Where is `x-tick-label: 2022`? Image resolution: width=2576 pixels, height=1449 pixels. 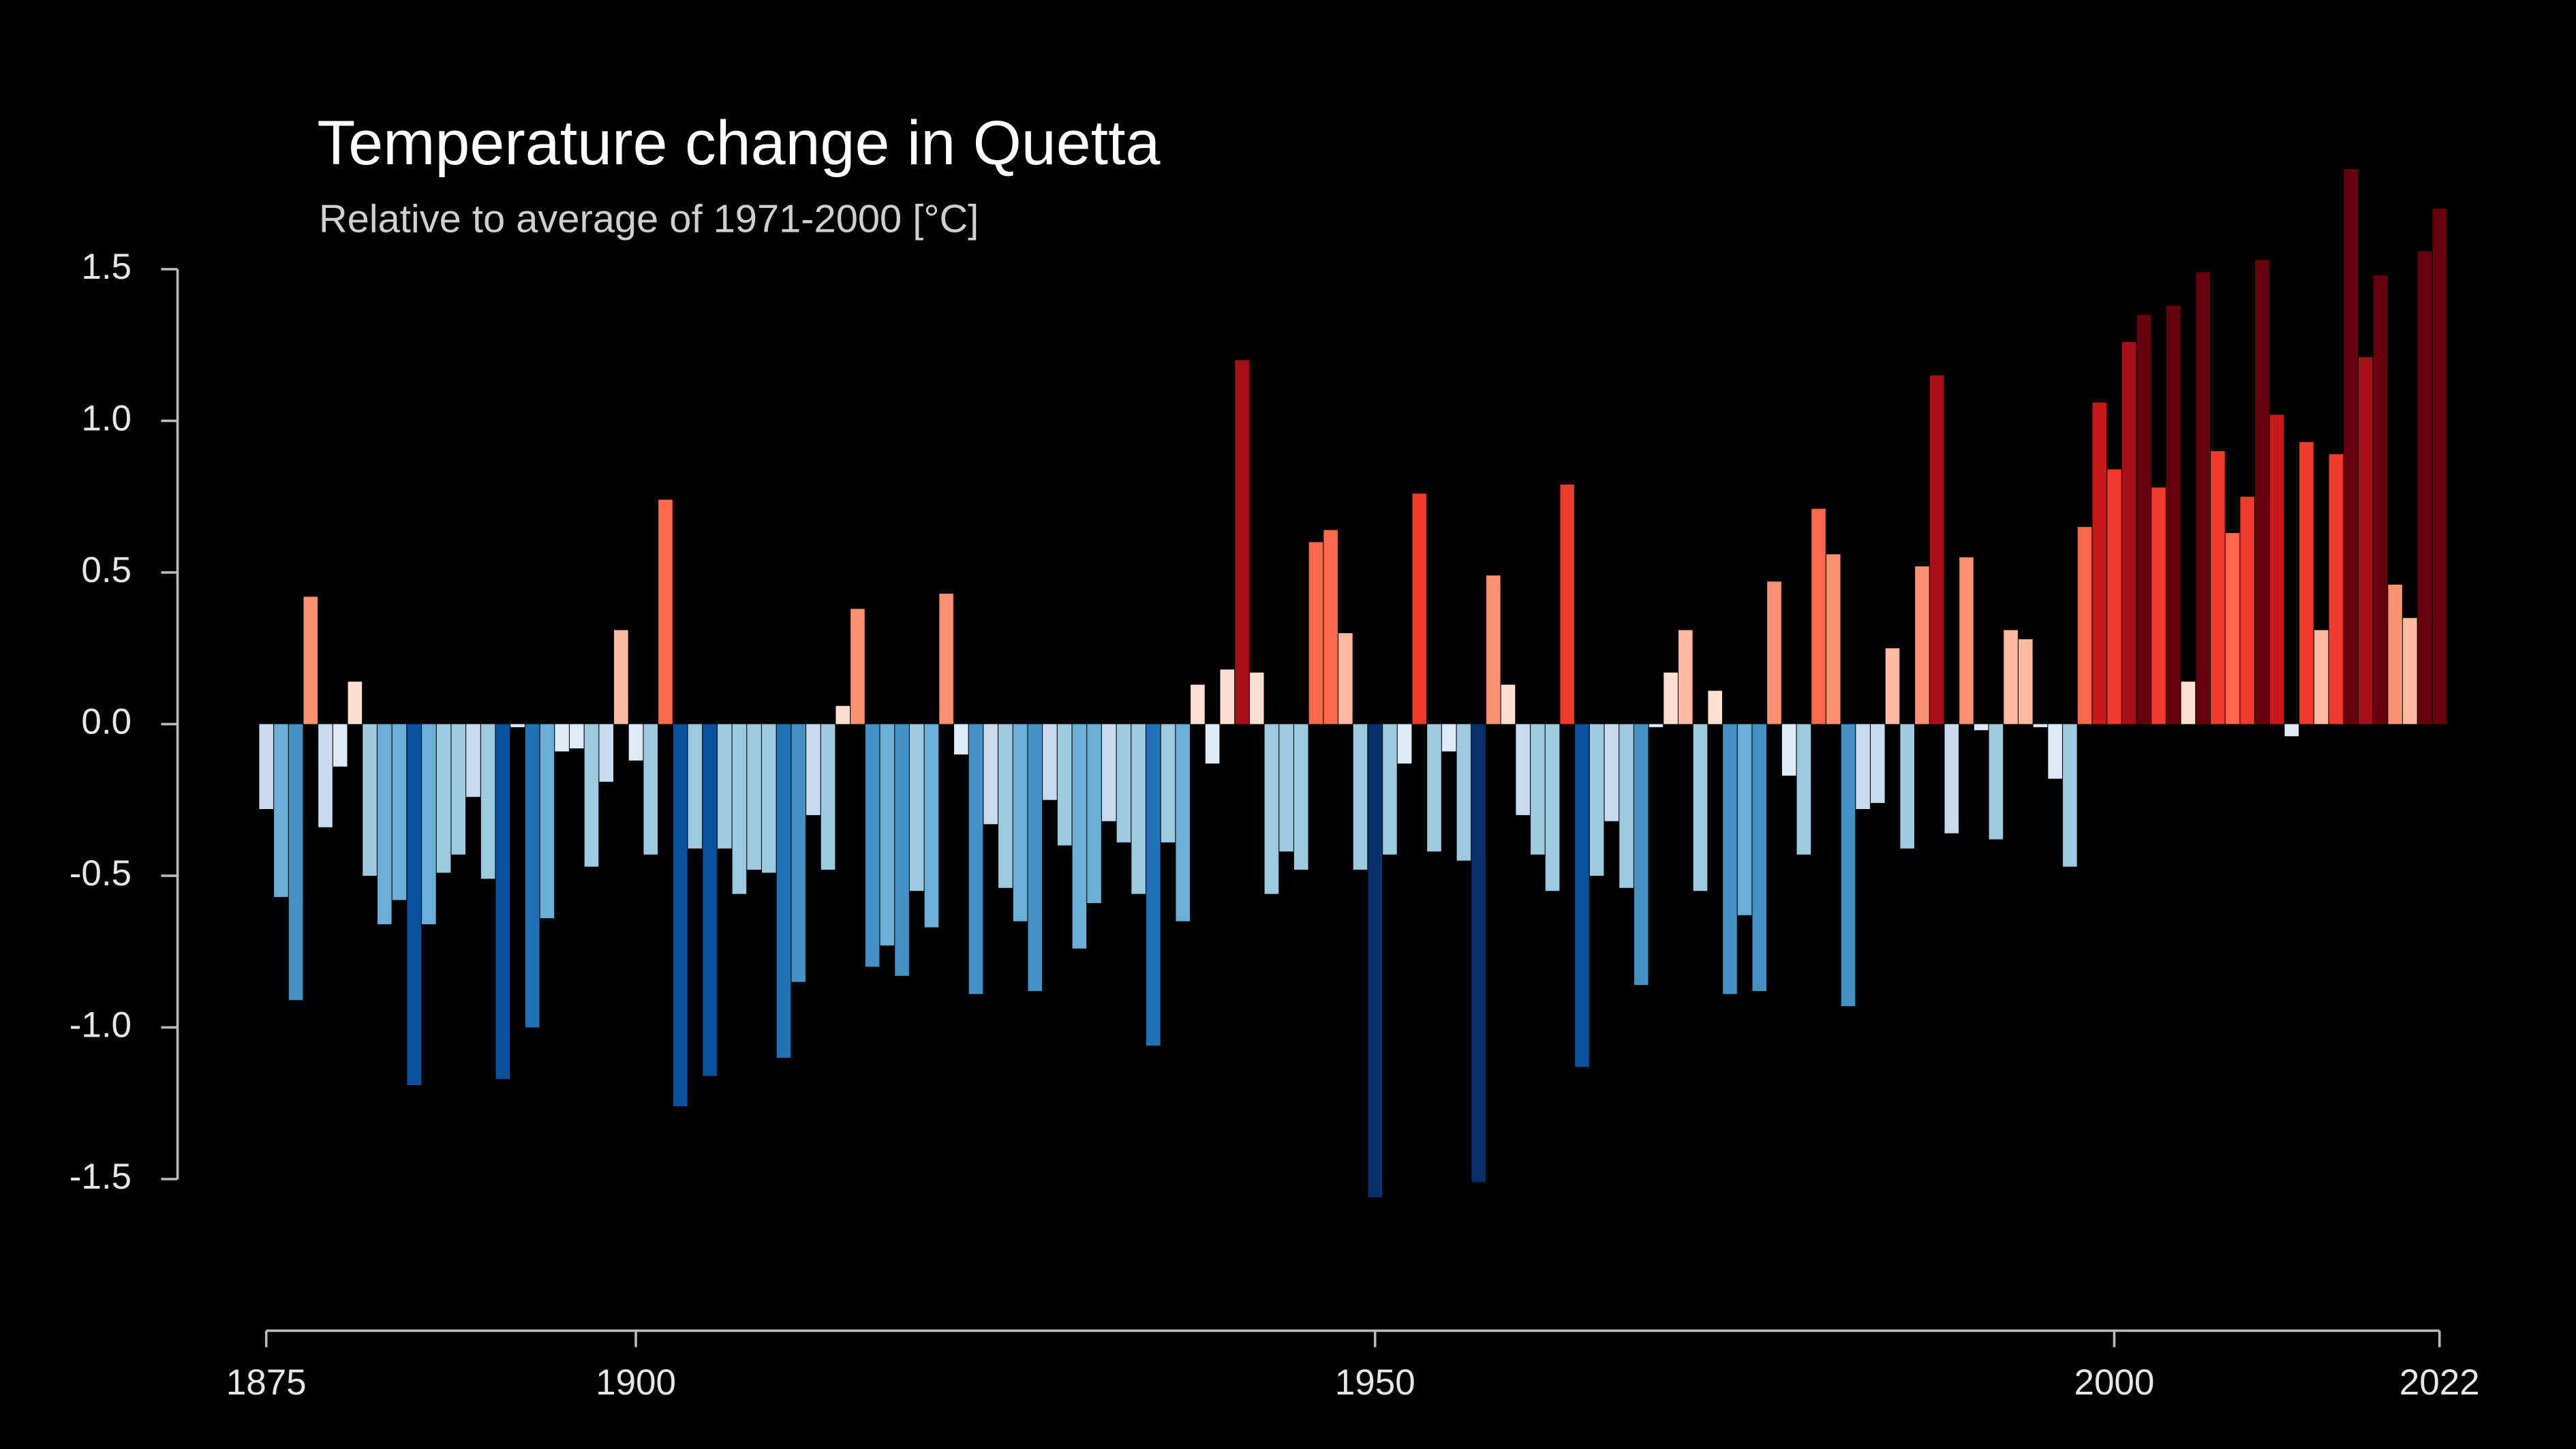
x-tick-label: 2022 is located at coordinates (2439, 1383).